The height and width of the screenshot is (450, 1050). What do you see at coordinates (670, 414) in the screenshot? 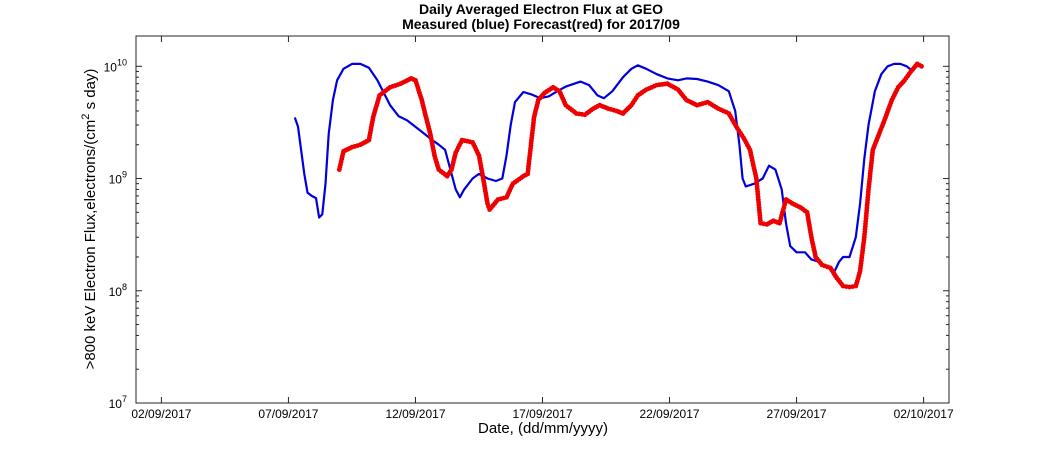
I see `x-tick-label: 22/09/2017` at bounding box center [670, 414].